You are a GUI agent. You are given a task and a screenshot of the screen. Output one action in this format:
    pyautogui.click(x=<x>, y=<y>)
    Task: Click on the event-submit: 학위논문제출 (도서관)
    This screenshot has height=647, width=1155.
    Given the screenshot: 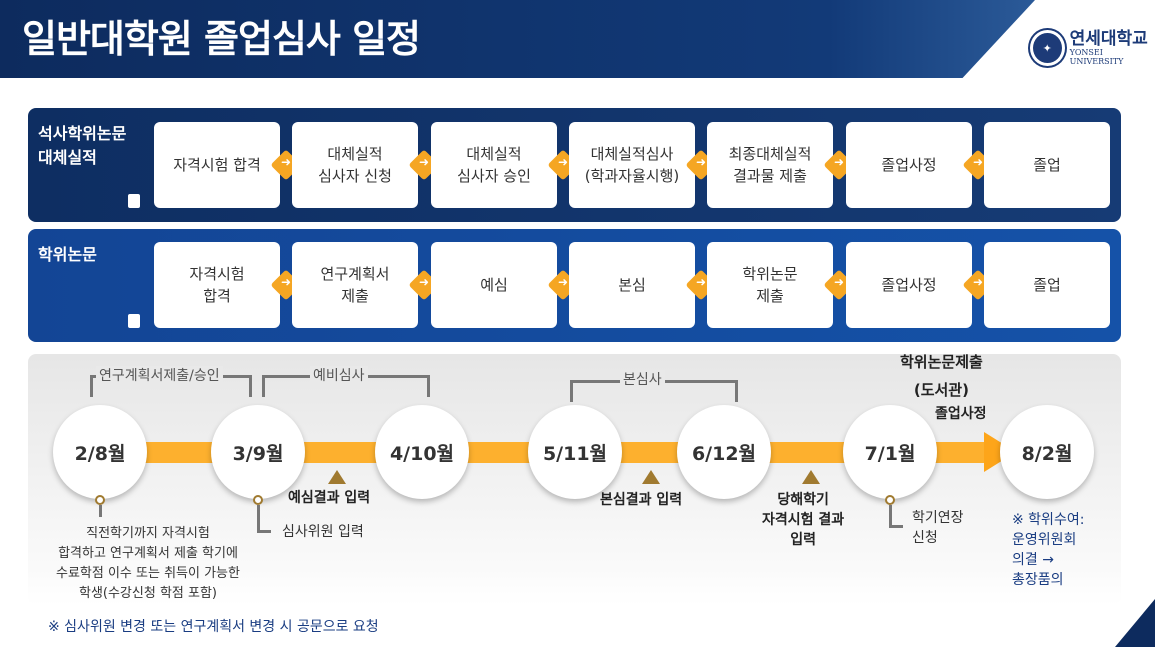 What is the action you would take?
    pyautogui.click(x=941, y=376)
    